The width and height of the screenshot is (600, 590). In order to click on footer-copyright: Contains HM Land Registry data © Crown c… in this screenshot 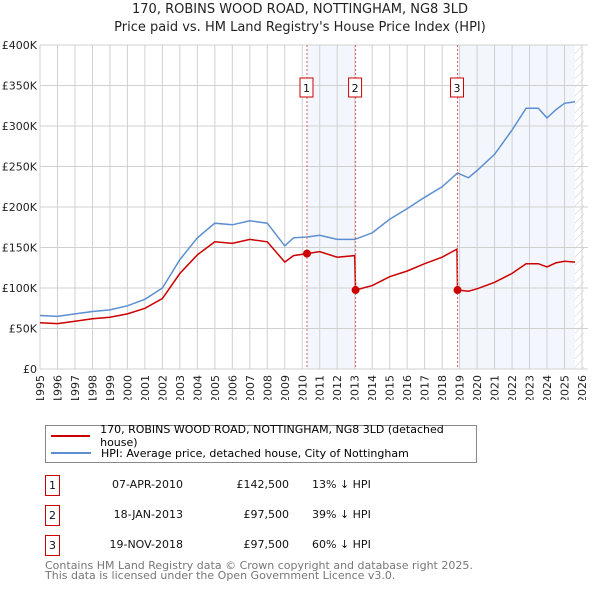, I will do `click(259, 565)`.